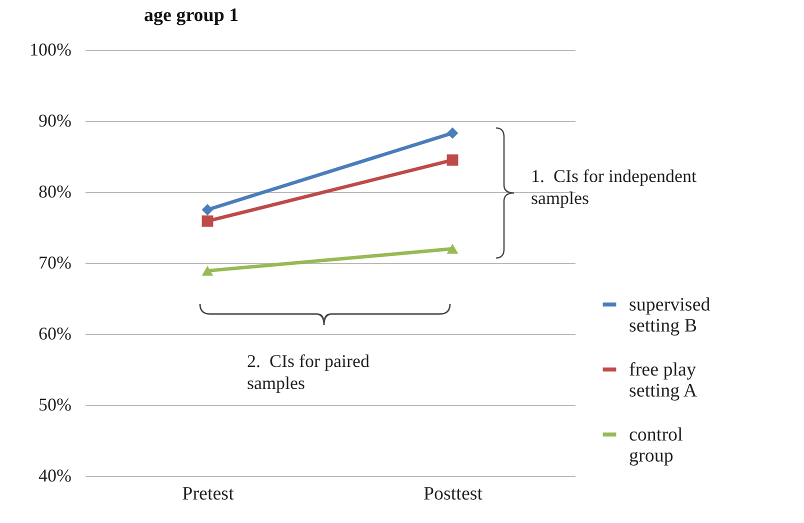 The height and width of the screenshot is (523, 804). What do you see at coordinates (55, 334) in the screenshot?
I see `y-tick-label: 60%` at bounding box center [55, 334].